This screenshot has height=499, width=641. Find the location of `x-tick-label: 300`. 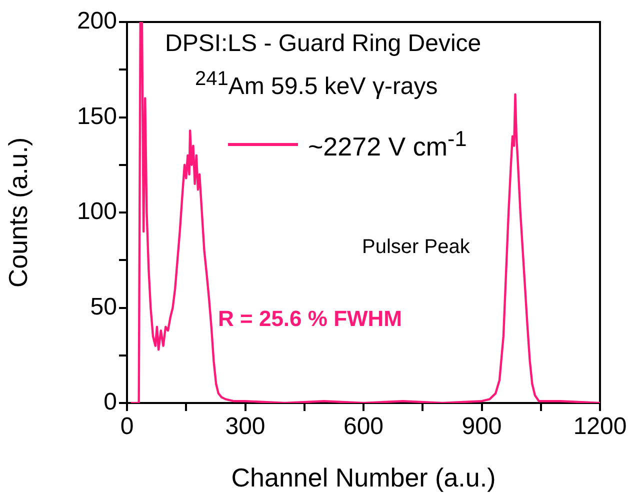

x-tick-label: 300 is located at coordinates (245, 426).